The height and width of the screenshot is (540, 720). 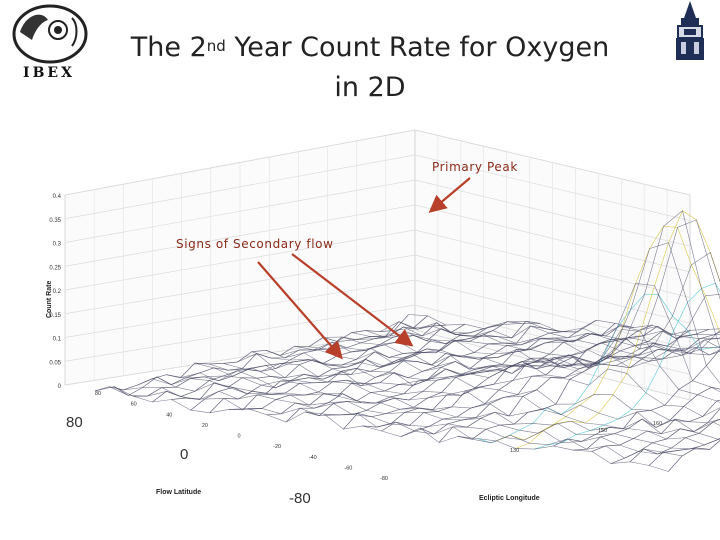 I want to click on label-minus-80: -80, so click(x=300, y=498).